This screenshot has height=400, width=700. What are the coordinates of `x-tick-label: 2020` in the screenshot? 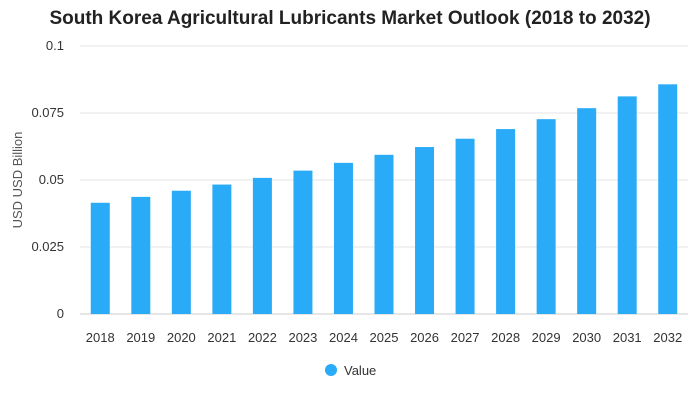 It's located at (181, 337).